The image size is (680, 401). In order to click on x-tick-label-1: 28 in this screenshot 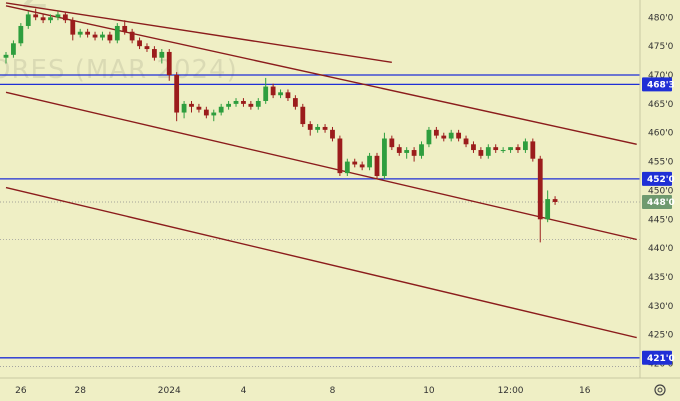, I will do `click(80, 391)`.